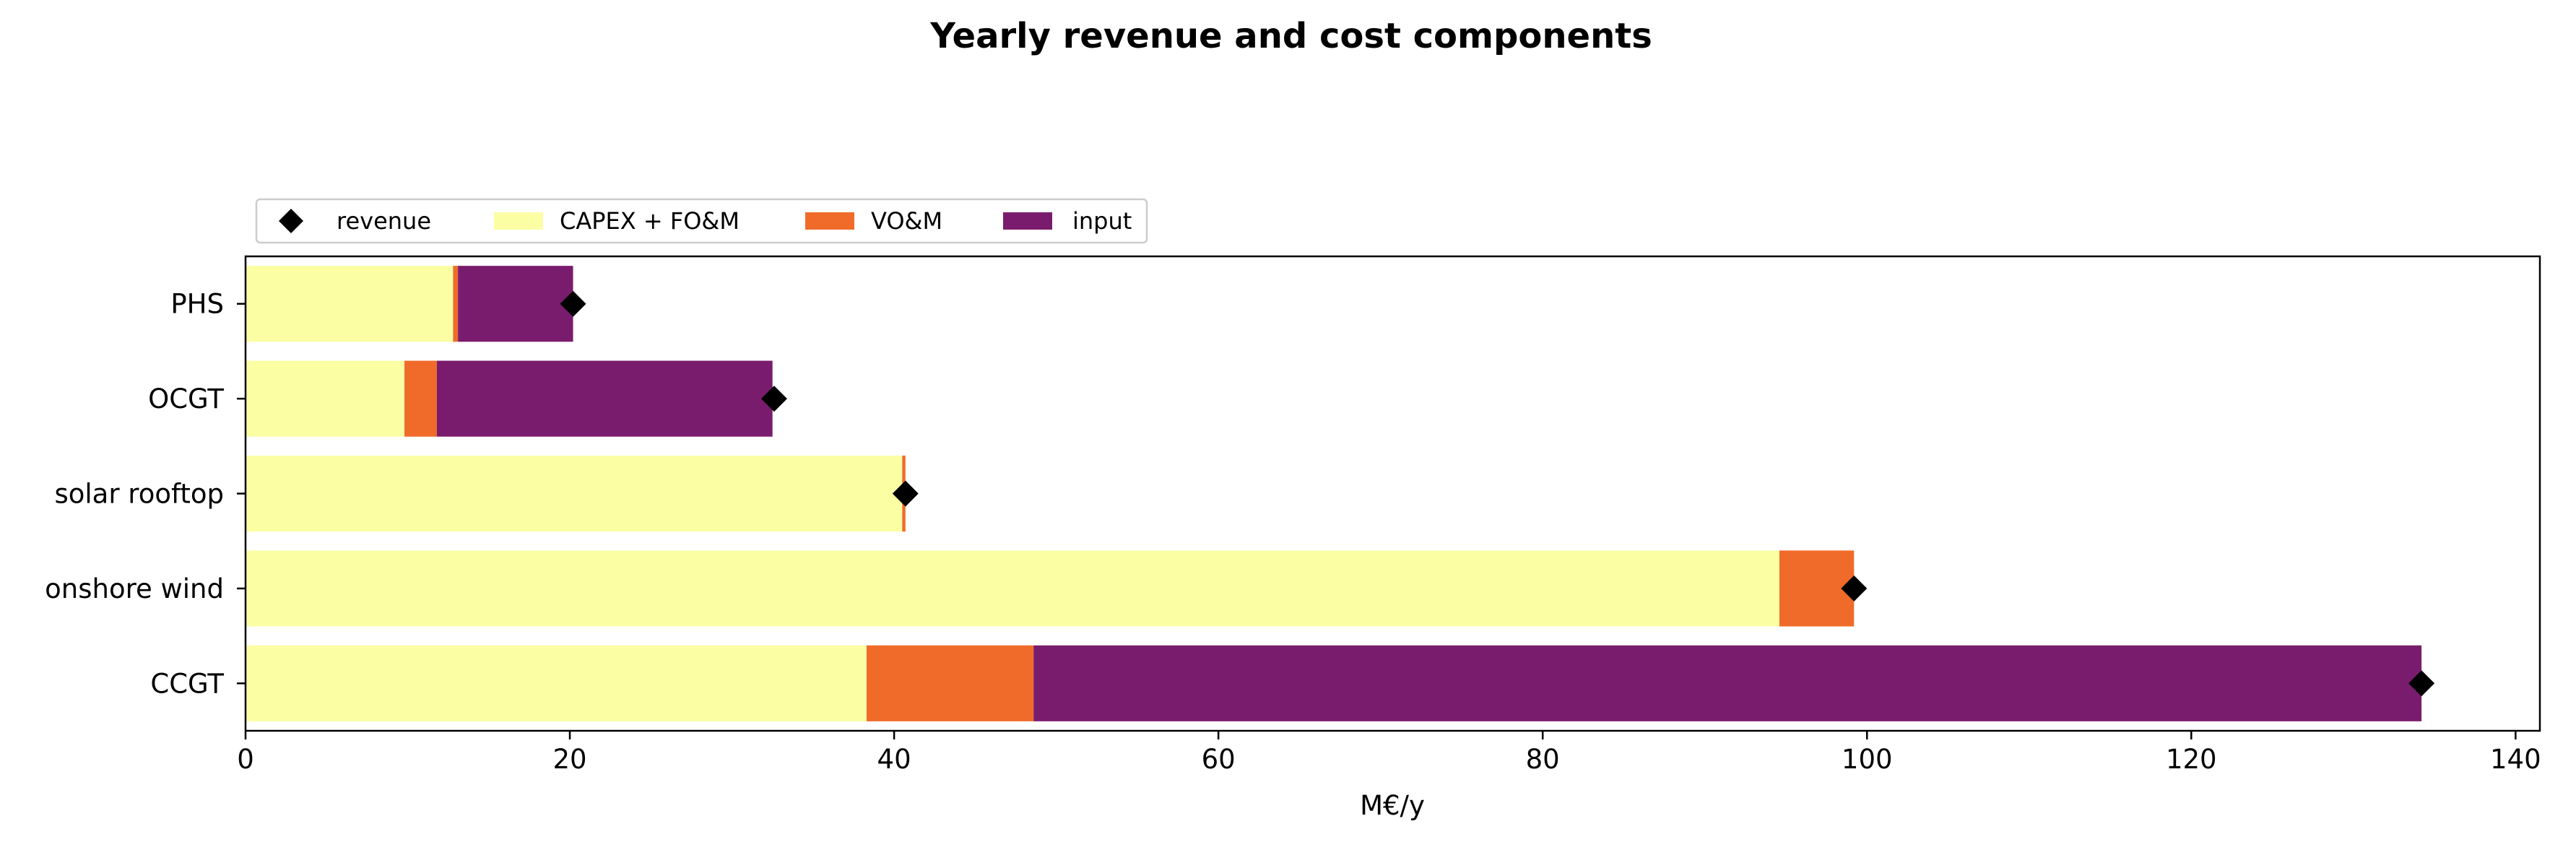 The image size is (2576, 842). What do you see at coordinates (1392, 805) in the screenshot?
I see `x-axis-label: M€/y` at bounding box center [1392, 805].